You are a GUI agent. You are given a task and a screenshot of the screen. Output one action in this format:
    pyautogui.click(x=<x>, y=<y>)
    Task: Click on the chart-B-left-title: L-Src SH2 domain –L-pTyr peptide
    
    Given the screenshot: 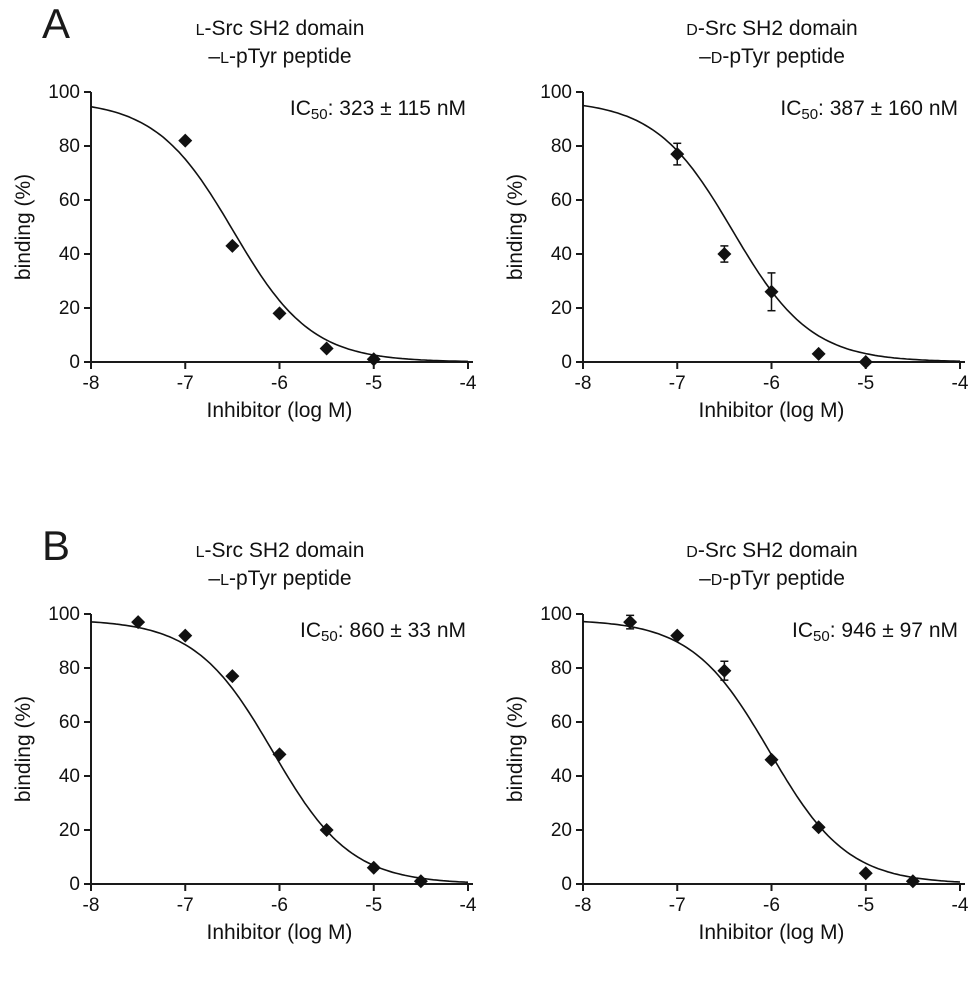 What is the action you would take?
    pyautogui.click(x=246, y=566)
    